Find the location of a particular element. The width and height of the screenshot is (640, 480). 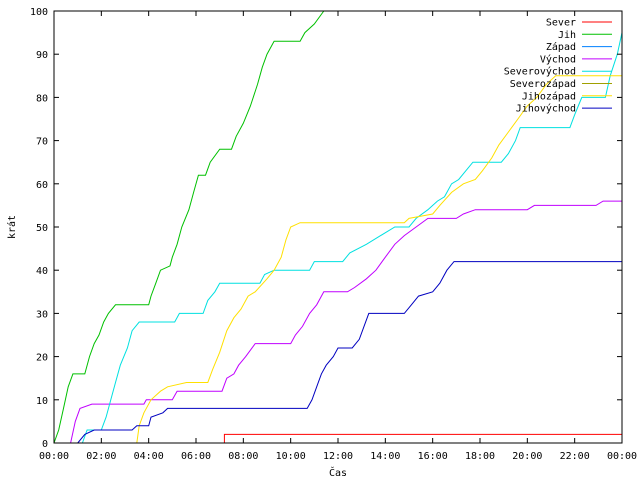

y-tick-label: 60 is located at coordinates (42, 185).